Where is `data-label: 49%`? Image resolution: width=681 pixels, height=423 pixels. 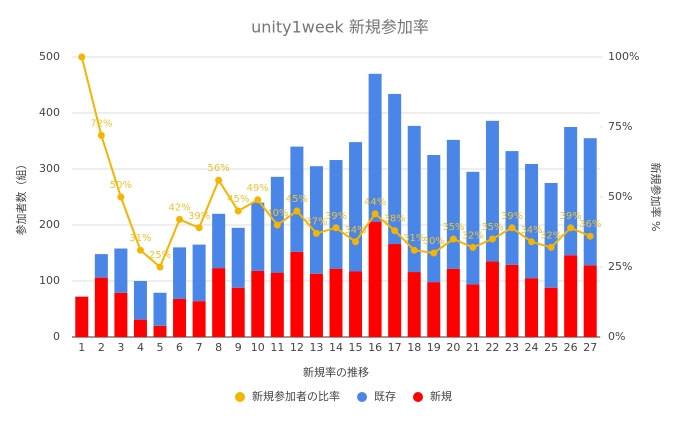
data-label: 49% is located at coordinates (258, 188).